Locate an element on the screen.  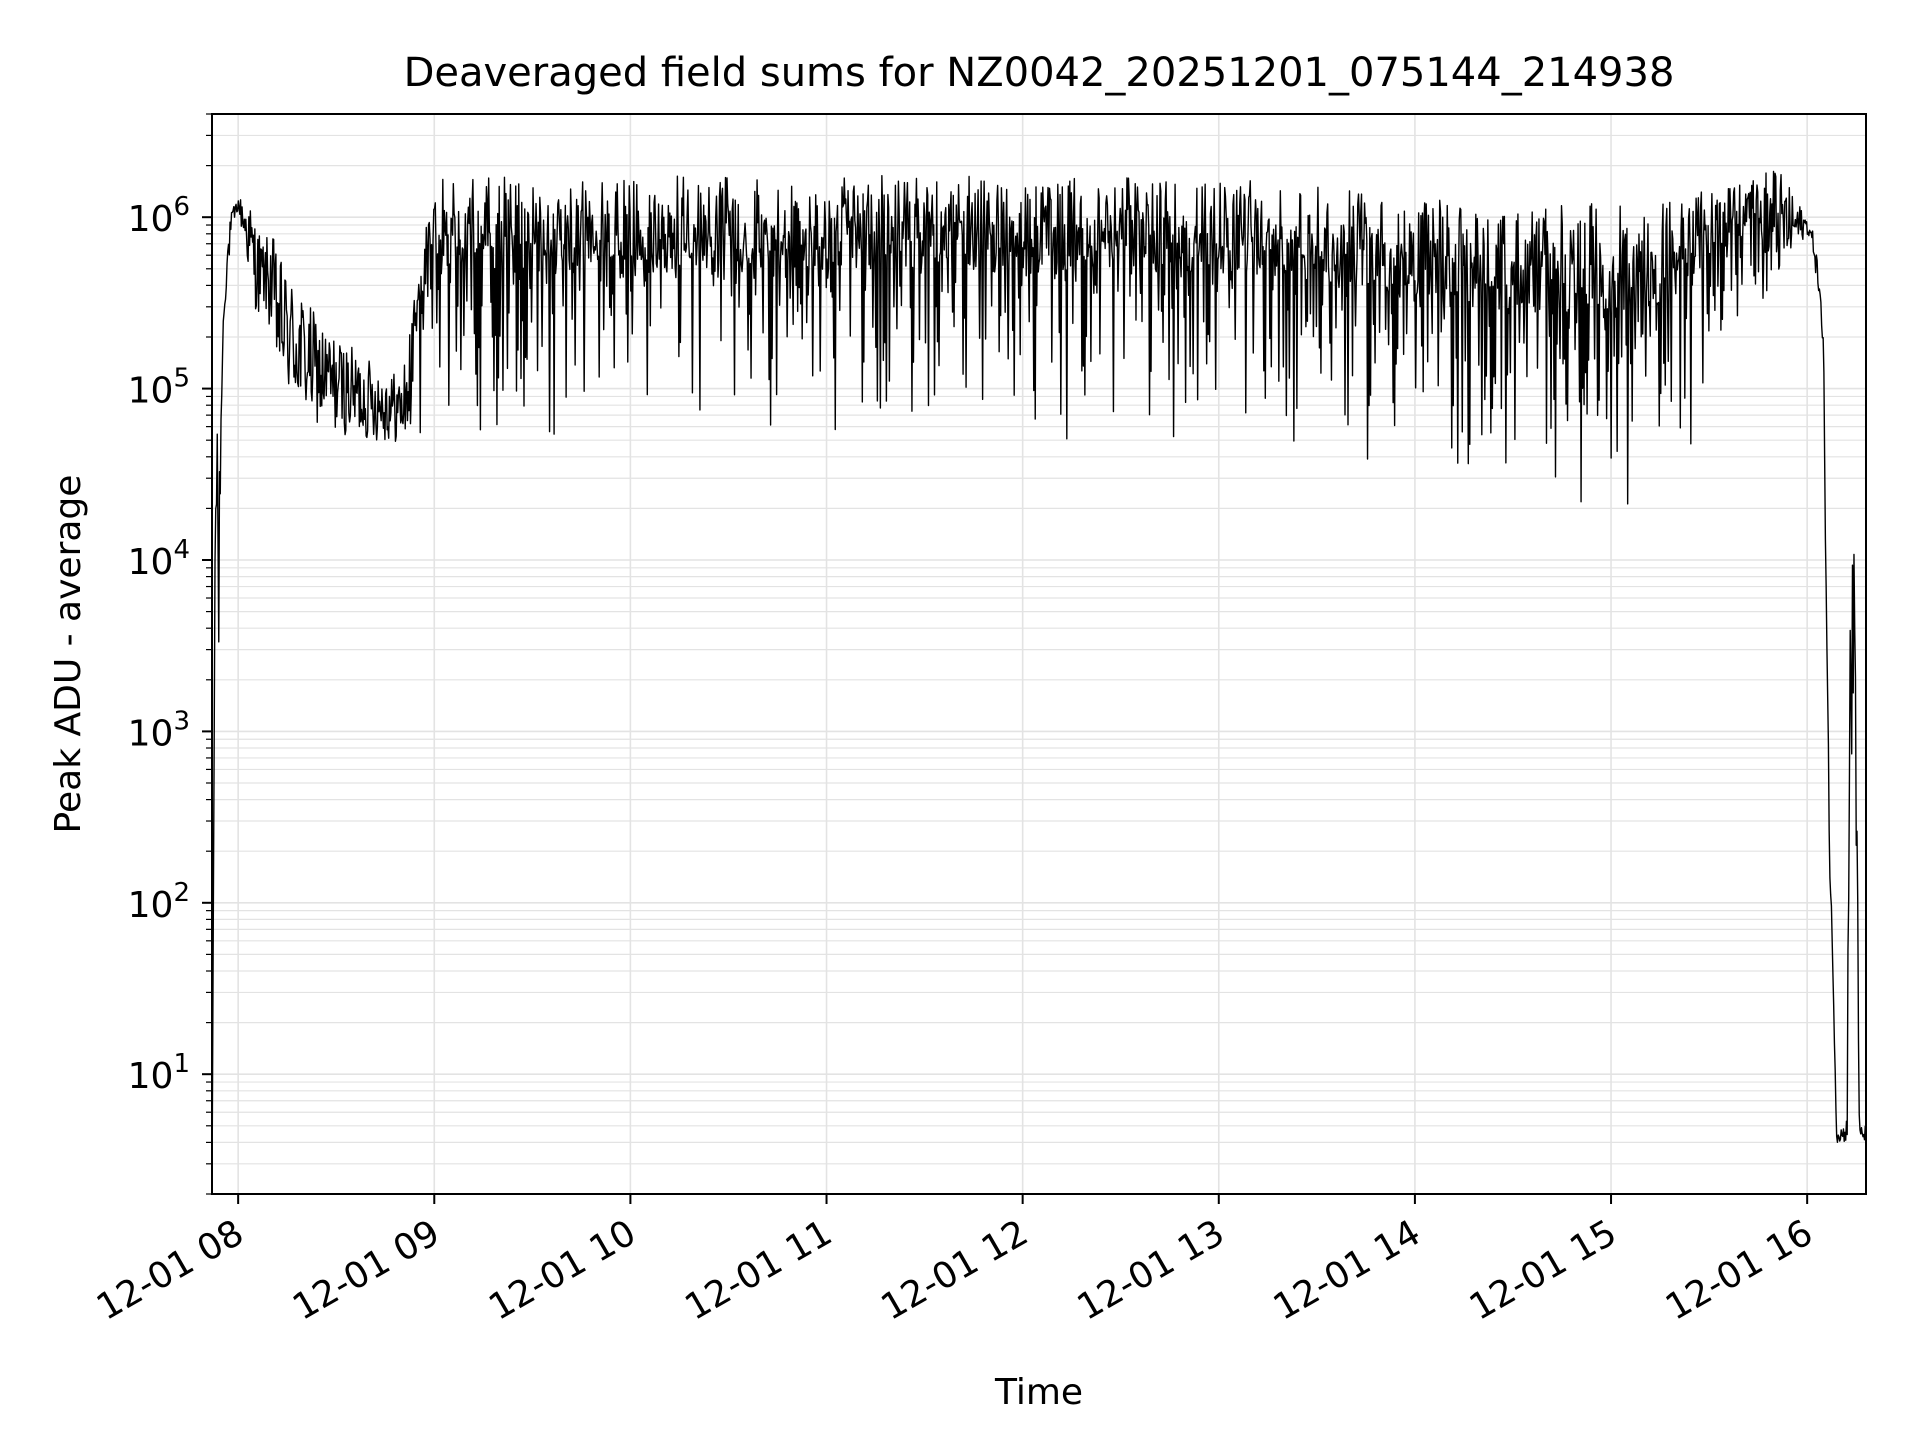
y-axis-label: Peak ADU - average is located at coordinates (68, 654).